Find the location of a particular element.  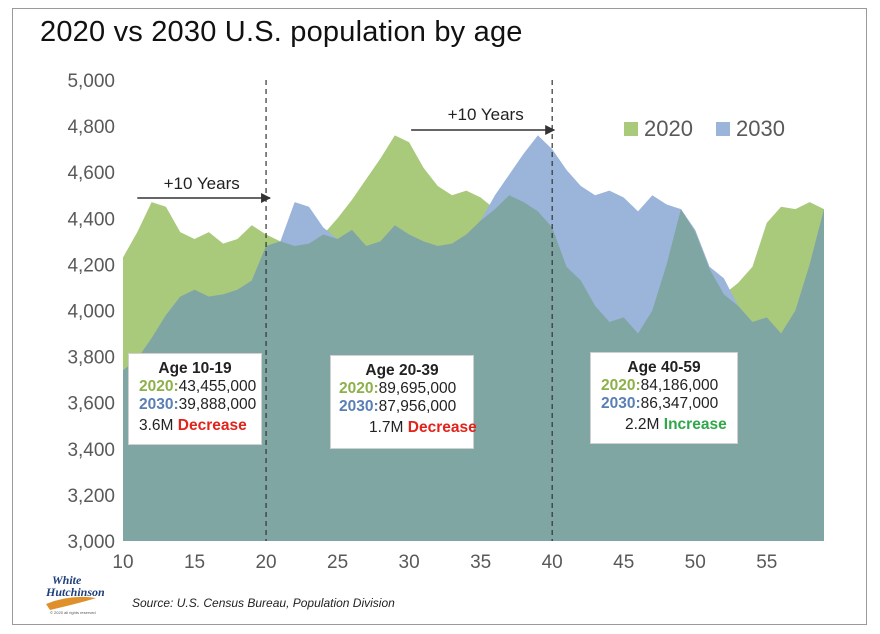

box-header: Age 20-39 is located at coordinates (402, 370).